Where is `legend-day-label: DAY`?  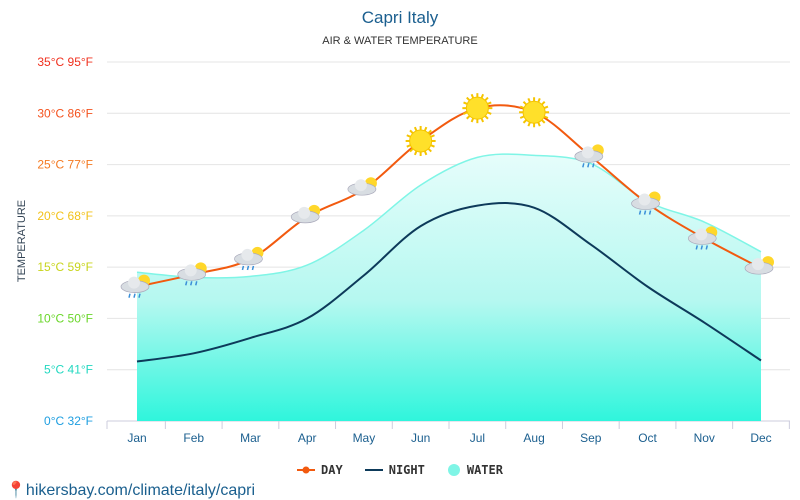 legend-day-label: DAY is located at coordinates (332, 470).